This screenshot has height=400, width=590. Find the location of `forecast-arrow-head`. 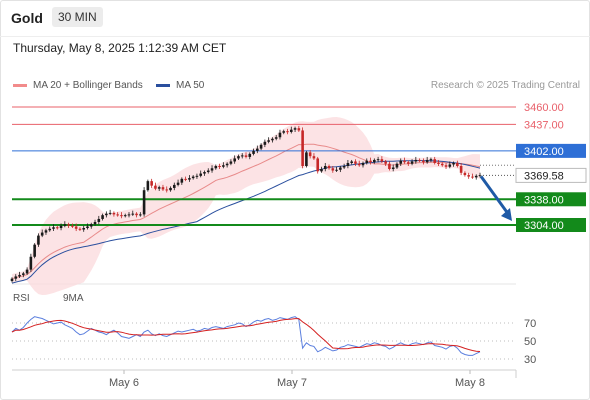

forecast-arrow-head is located at coordinates (506, 214).